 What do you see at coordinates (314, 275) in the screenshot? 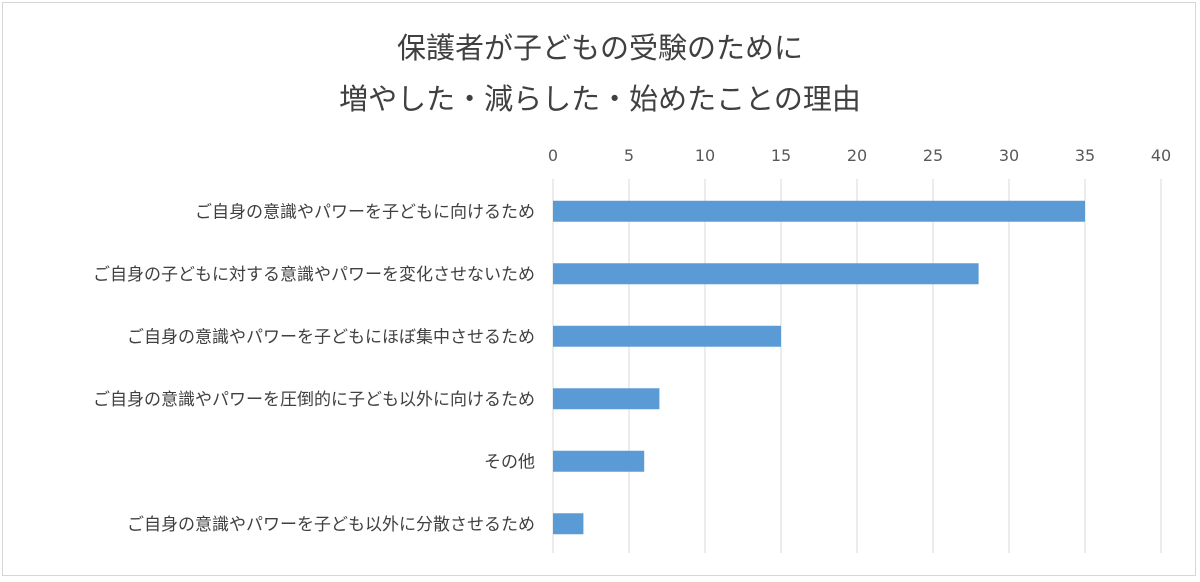
I see `category-label: ご自身の子どもに対する意識やパワーを変化させないため` at bounding box center [314, 275].